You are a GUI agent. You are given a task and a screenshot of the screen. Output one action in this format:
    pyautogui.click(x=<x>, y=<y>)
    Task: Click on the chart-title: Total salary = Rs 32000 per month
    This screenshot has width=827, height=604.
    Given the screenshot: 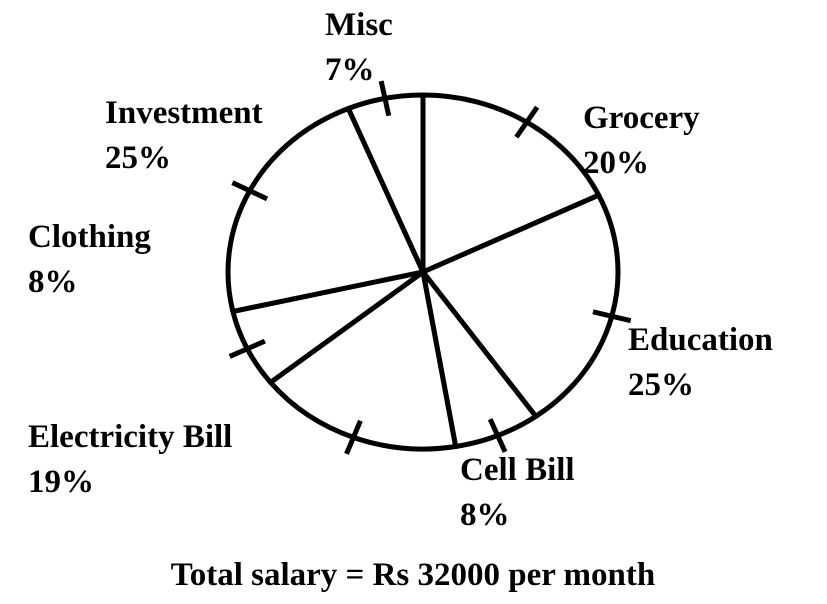 What is the action you would take?
    pyautogui.click(x=413, y=575)
    